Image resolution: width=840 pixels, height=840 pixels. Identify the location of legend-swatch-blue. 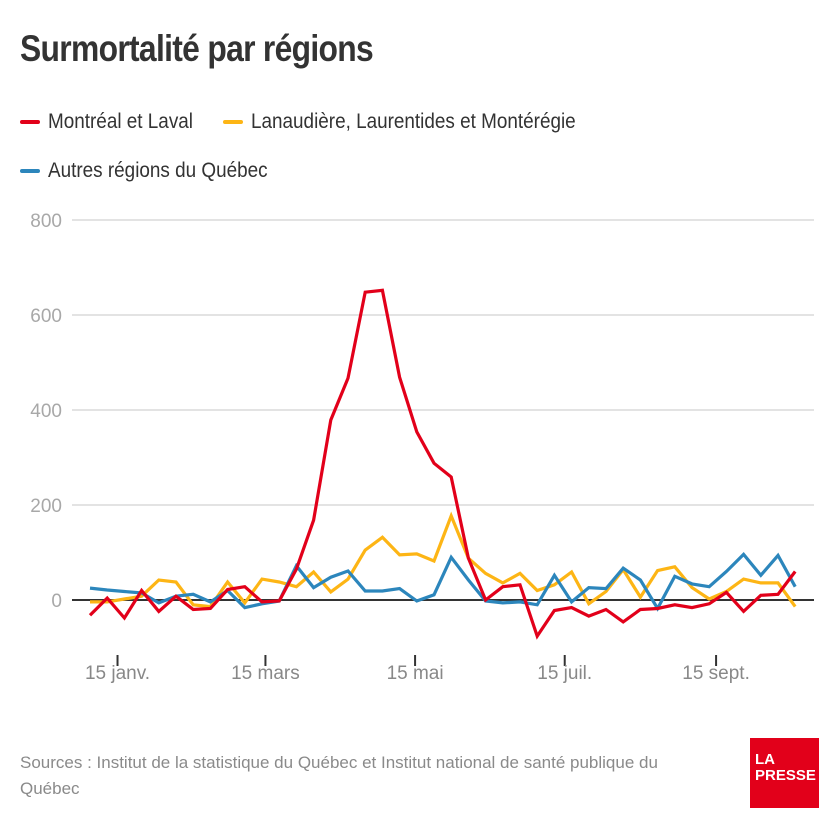
(30, 171).